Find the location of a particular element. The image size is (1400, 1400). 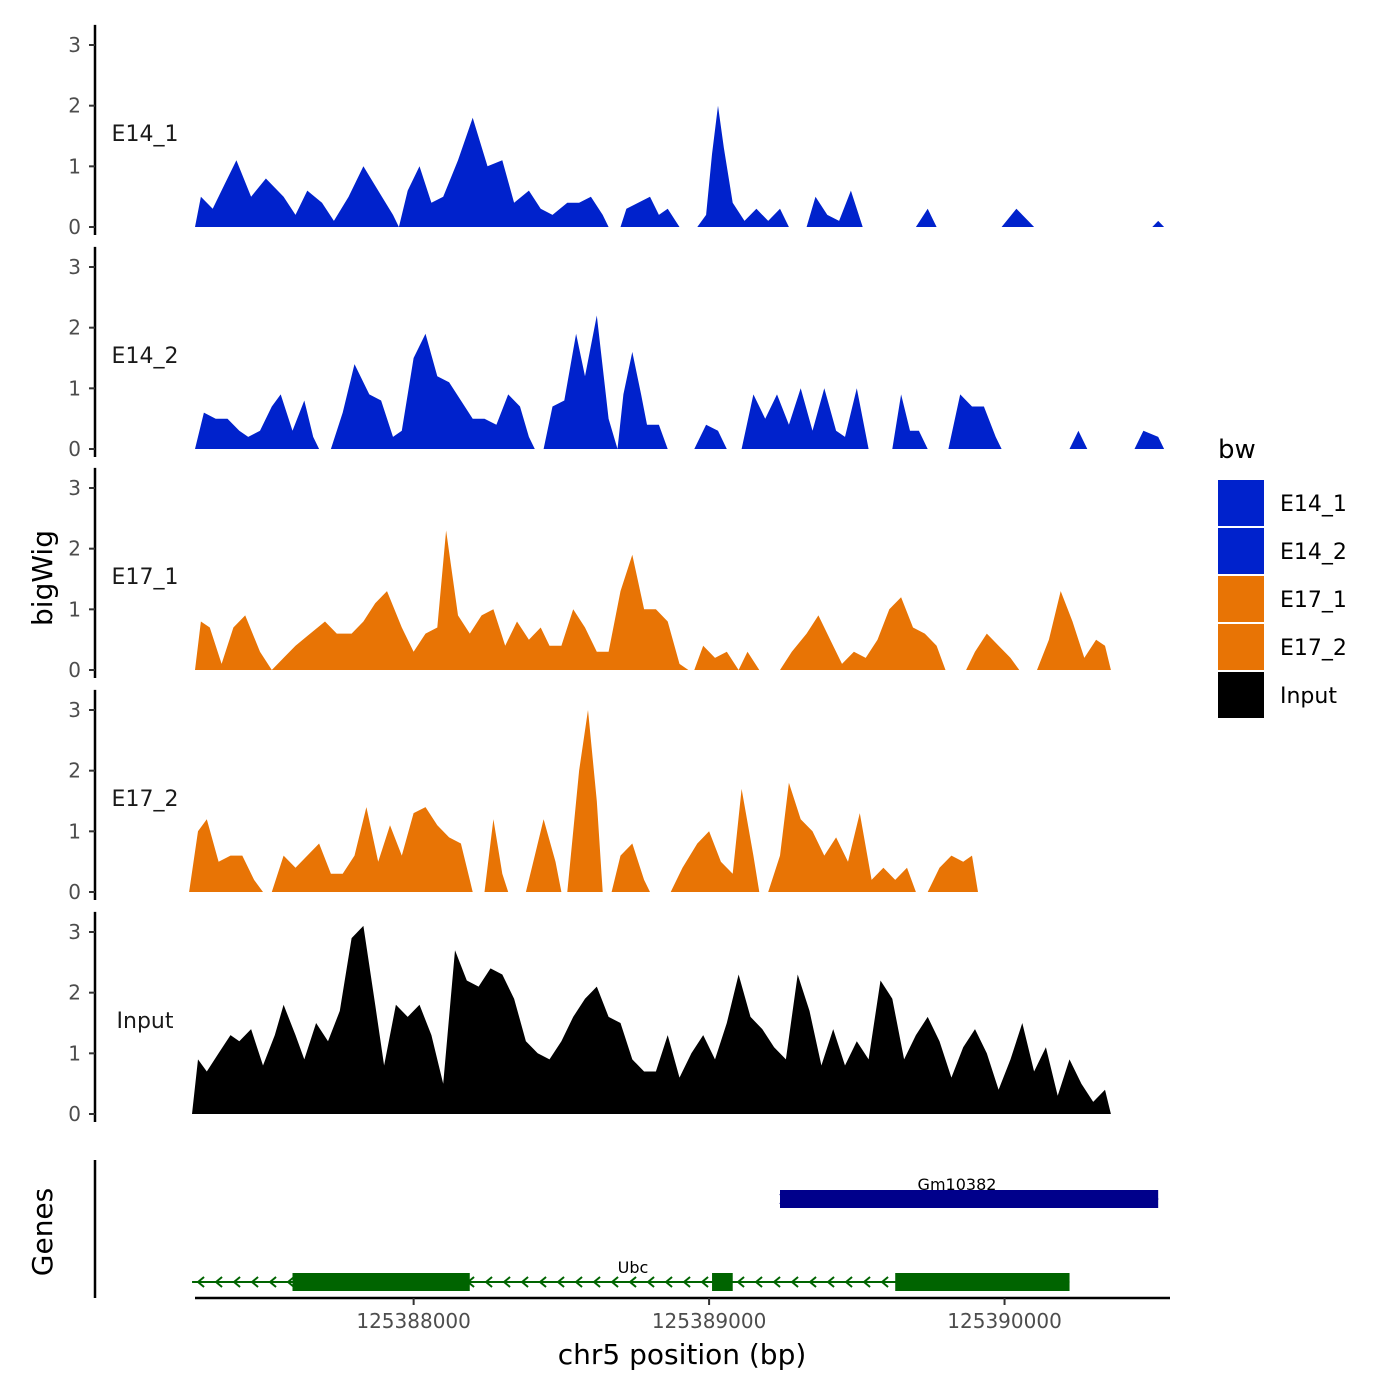

legend: bw E14_1 E14_2 E17_1 E17_2 Input is located at coordinates (1282, 576).